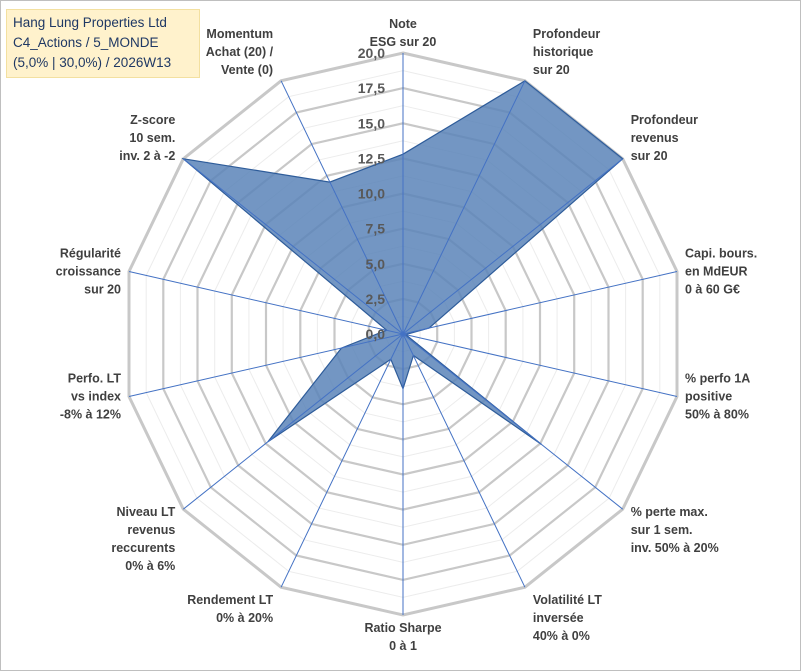 This screenshot has height=671, width=801. I want to click on axis-label: % perfo 1A positive 50% à 80%, so click(717, 397).